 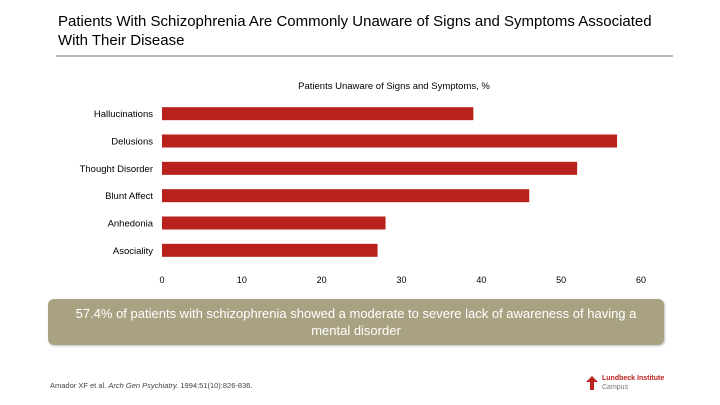 What do you see at coordinates (561, 280) in the screenshot?
I see `x-tick-label: 50` at bounding box center [561, 280].